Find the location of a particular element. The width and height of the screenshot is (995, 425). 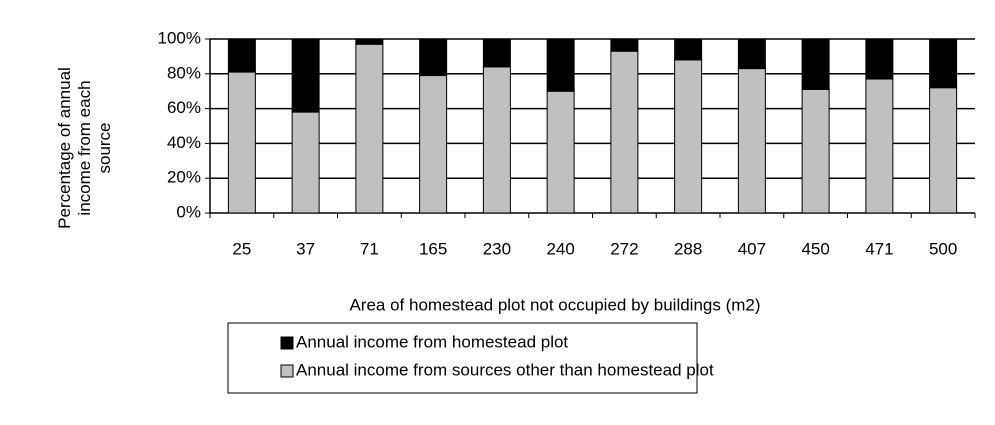

x-tick-label: 471 is located at coordinates (879, 248).